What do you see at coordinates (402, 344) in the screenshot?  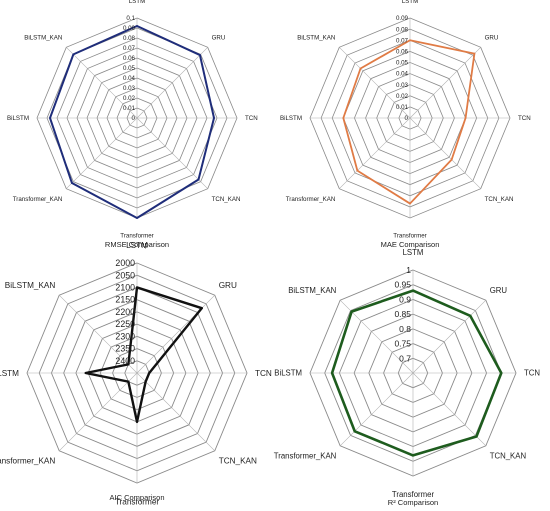 I see `tick-label: 0.75` at bounding box center [402, 344].